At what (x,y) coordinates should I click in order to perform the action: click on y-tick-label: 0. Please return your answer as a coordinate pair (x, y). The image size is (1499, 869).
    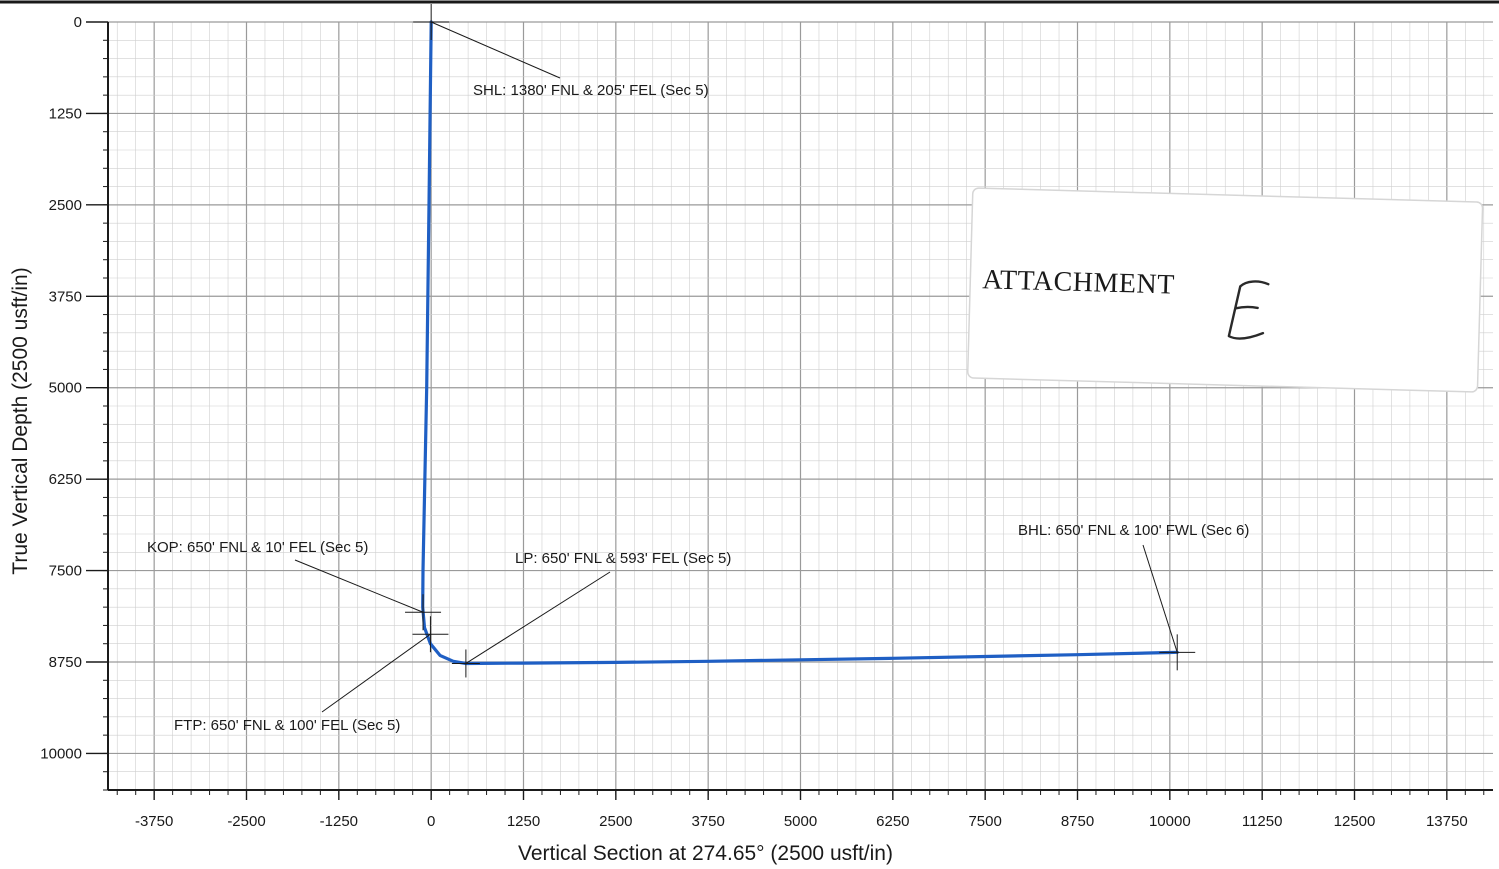
    Looking at the image, I should click on (78, 22).